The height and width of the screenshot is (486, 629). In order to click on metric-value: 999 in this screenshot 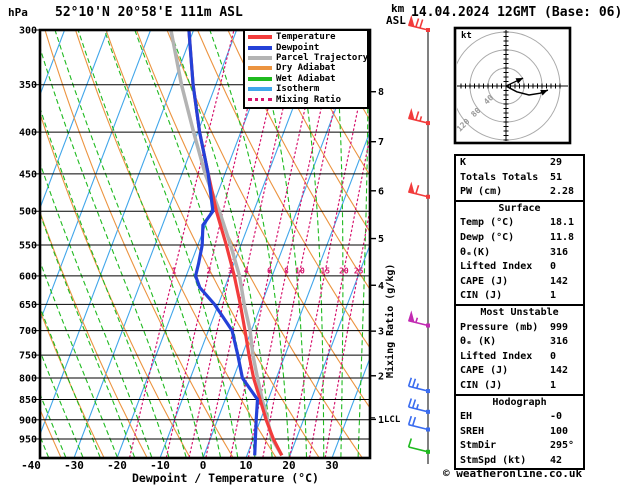, I will do `click(559, 327)`.